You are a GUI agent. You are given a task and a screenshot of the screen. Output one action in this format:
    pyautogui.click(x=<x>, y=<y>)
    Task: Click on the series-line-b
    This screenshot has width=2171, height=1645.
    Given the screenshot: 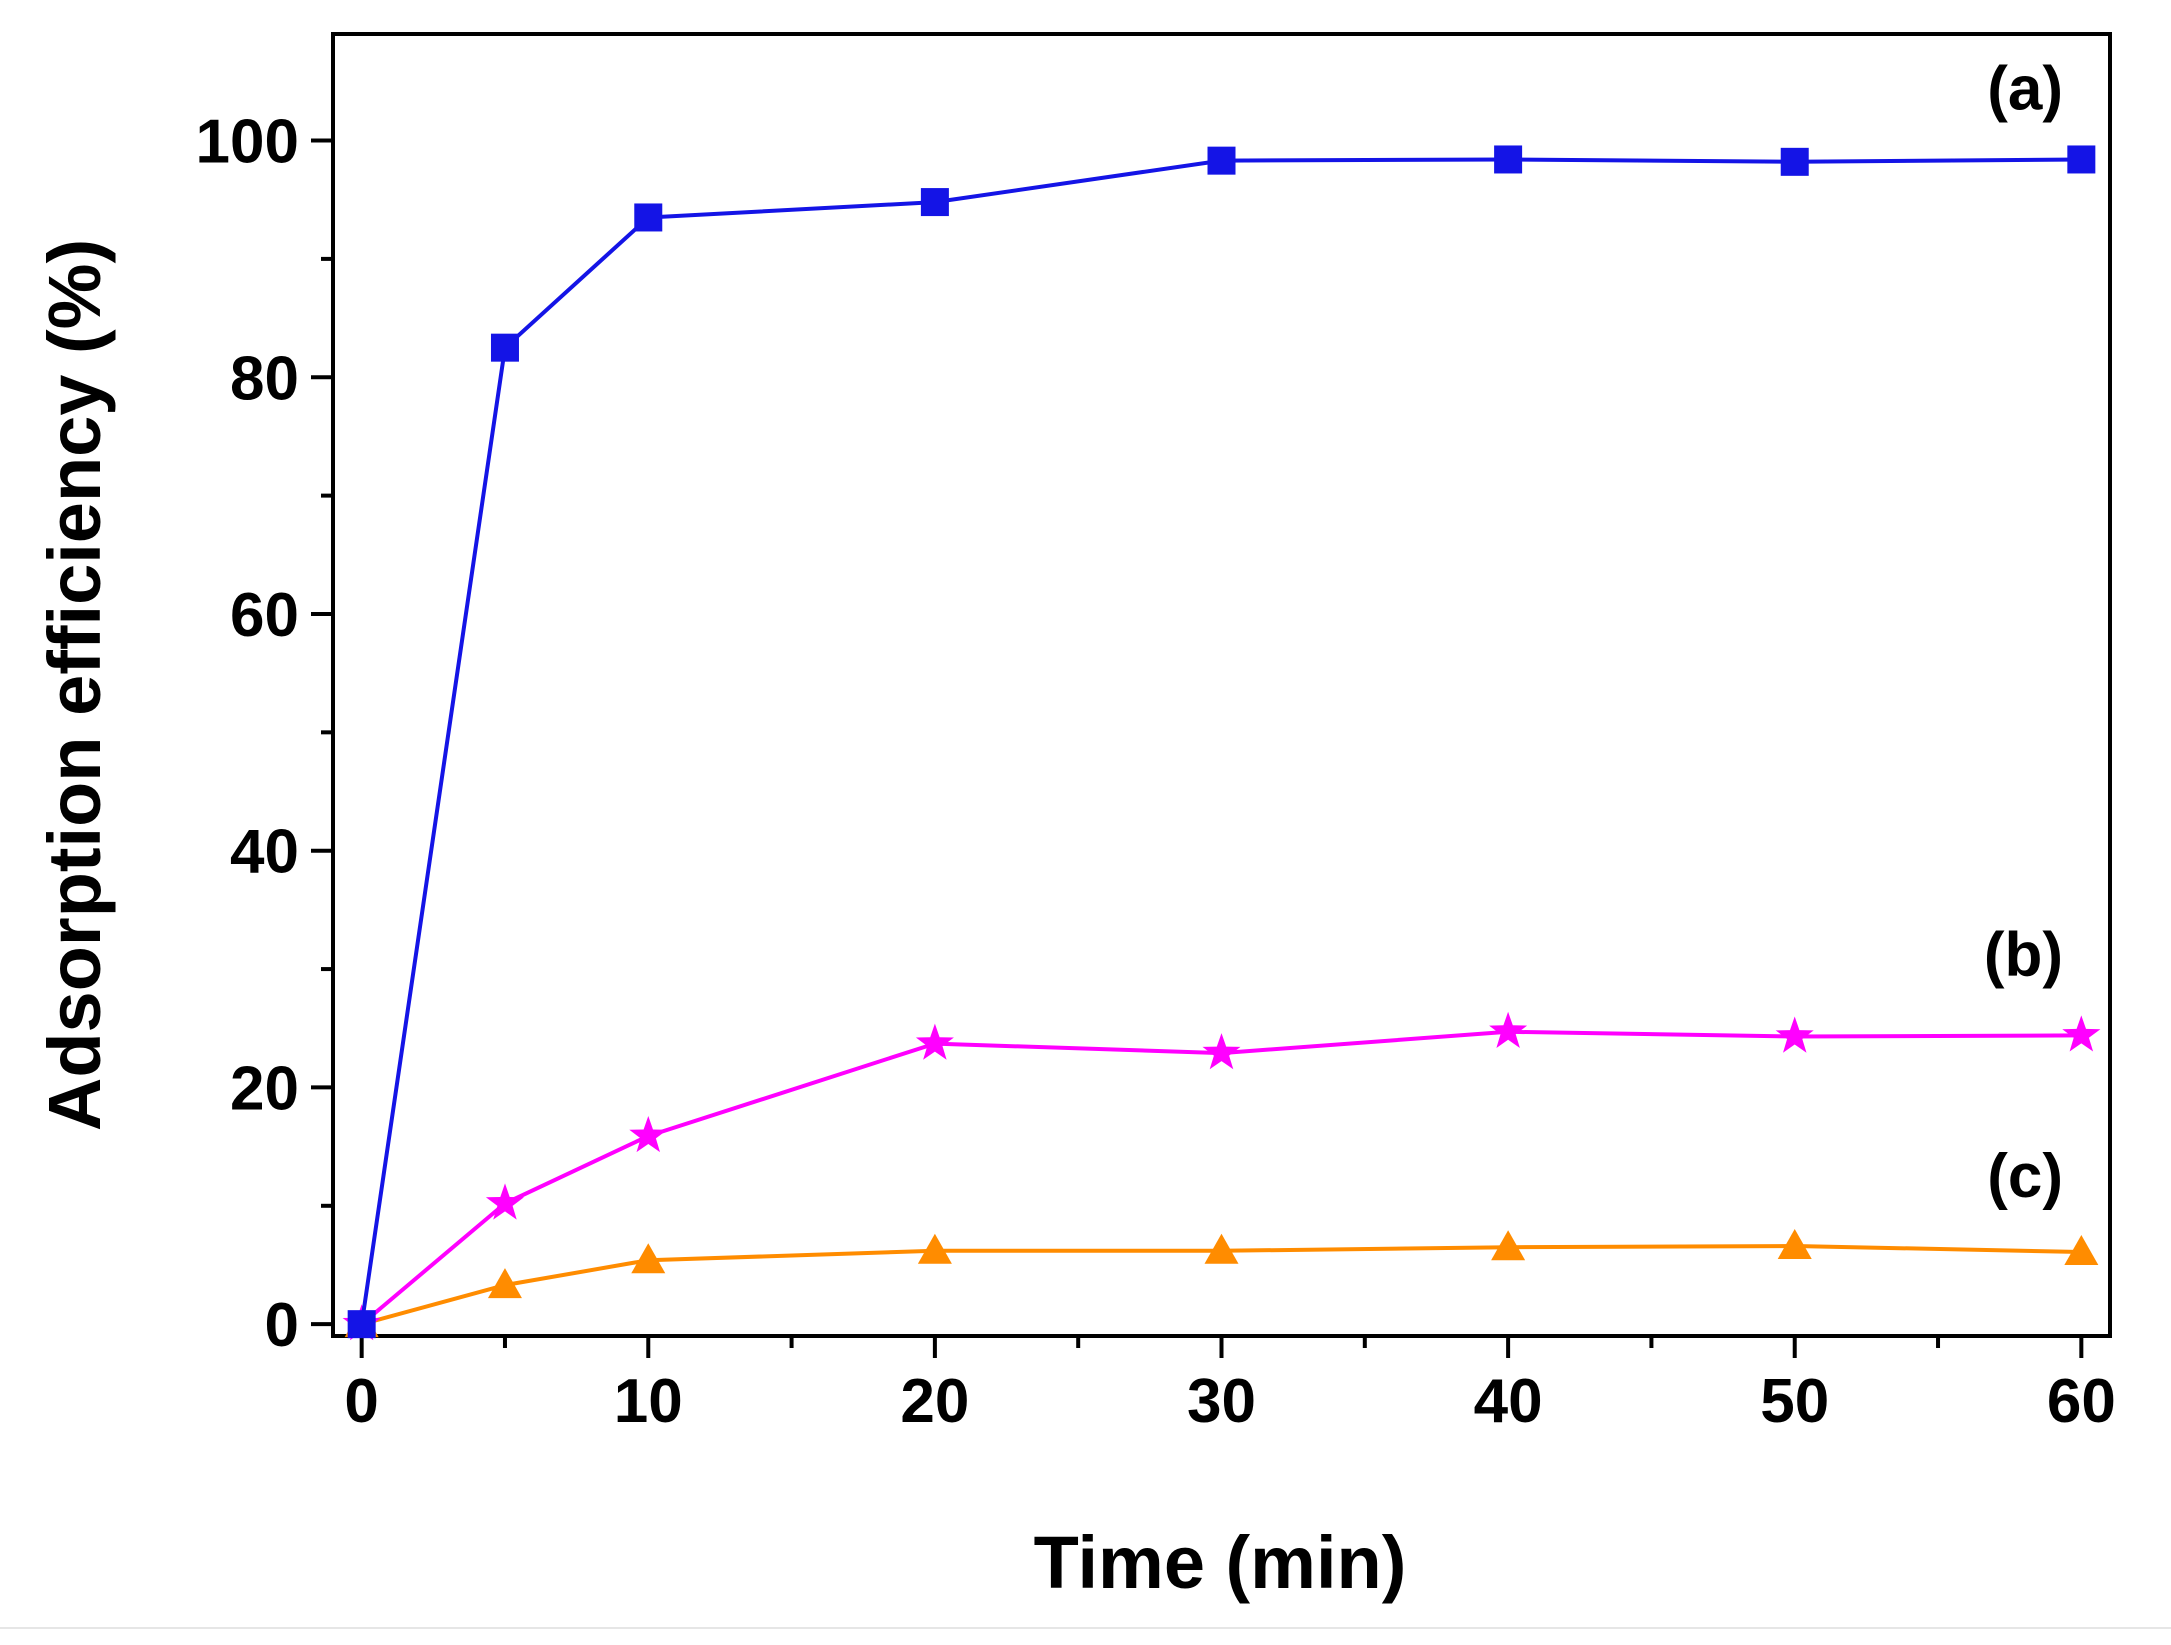 What is the action you would take?
    pyautogui.click(x=1221, y=1177)
    